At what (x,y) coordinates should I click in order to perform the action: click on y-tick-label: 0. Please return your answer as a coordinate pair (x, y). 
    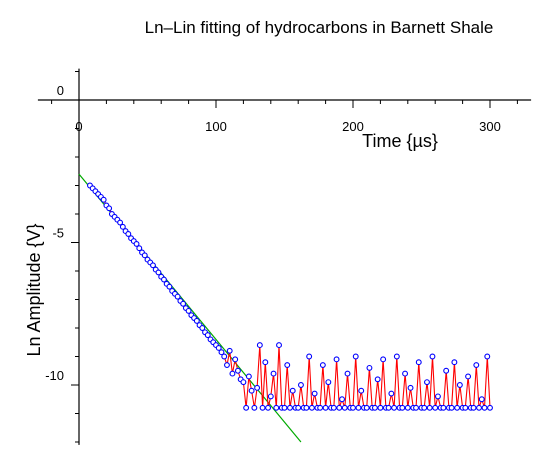
    Looking at the image, I should click on (60, 90).